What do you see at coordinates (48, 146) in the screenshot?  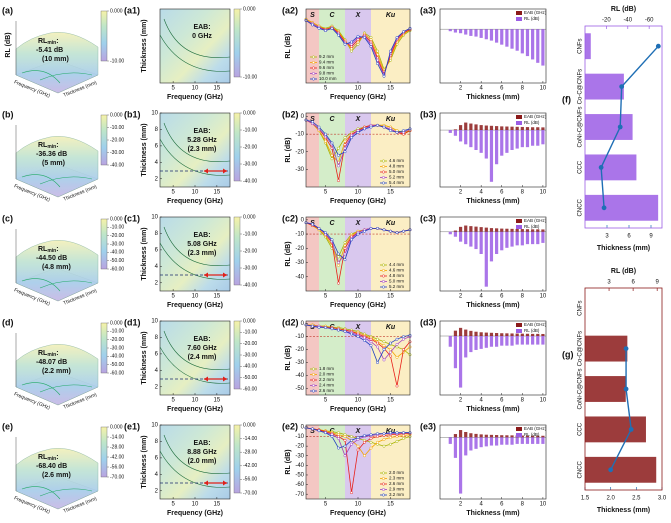 I see `annotation: RLmin:` at bounding box center [48, 146].